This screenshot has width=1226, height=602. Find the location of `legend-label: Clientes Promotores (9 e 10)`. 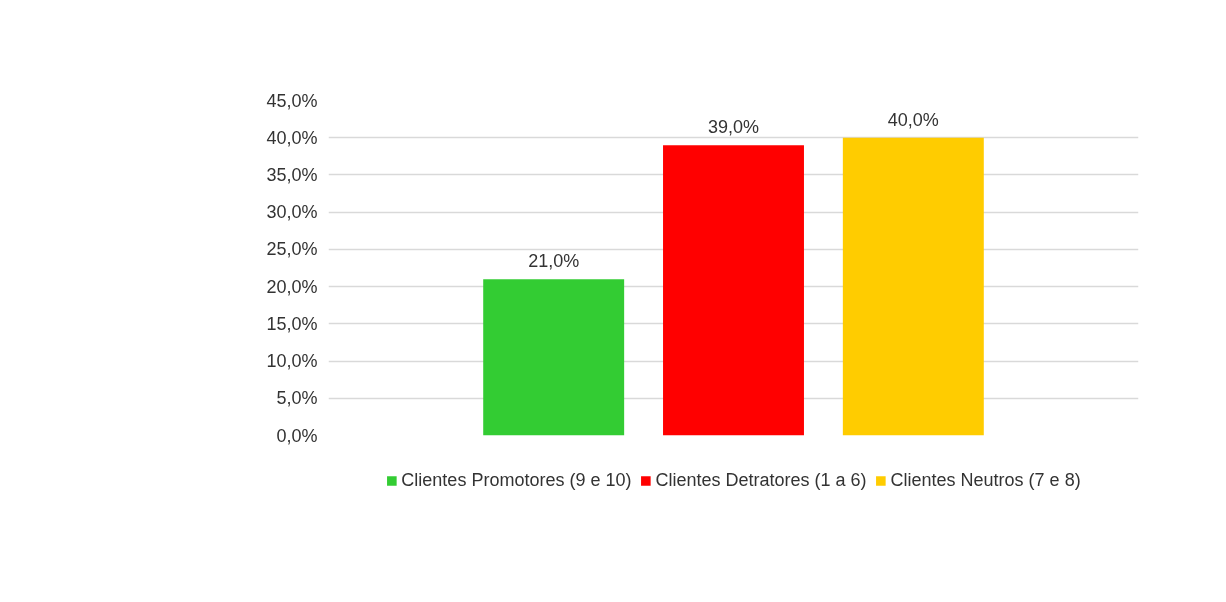

legend-label: Clientes Promotores (9 e 10) is located at coordinates (516, 480).